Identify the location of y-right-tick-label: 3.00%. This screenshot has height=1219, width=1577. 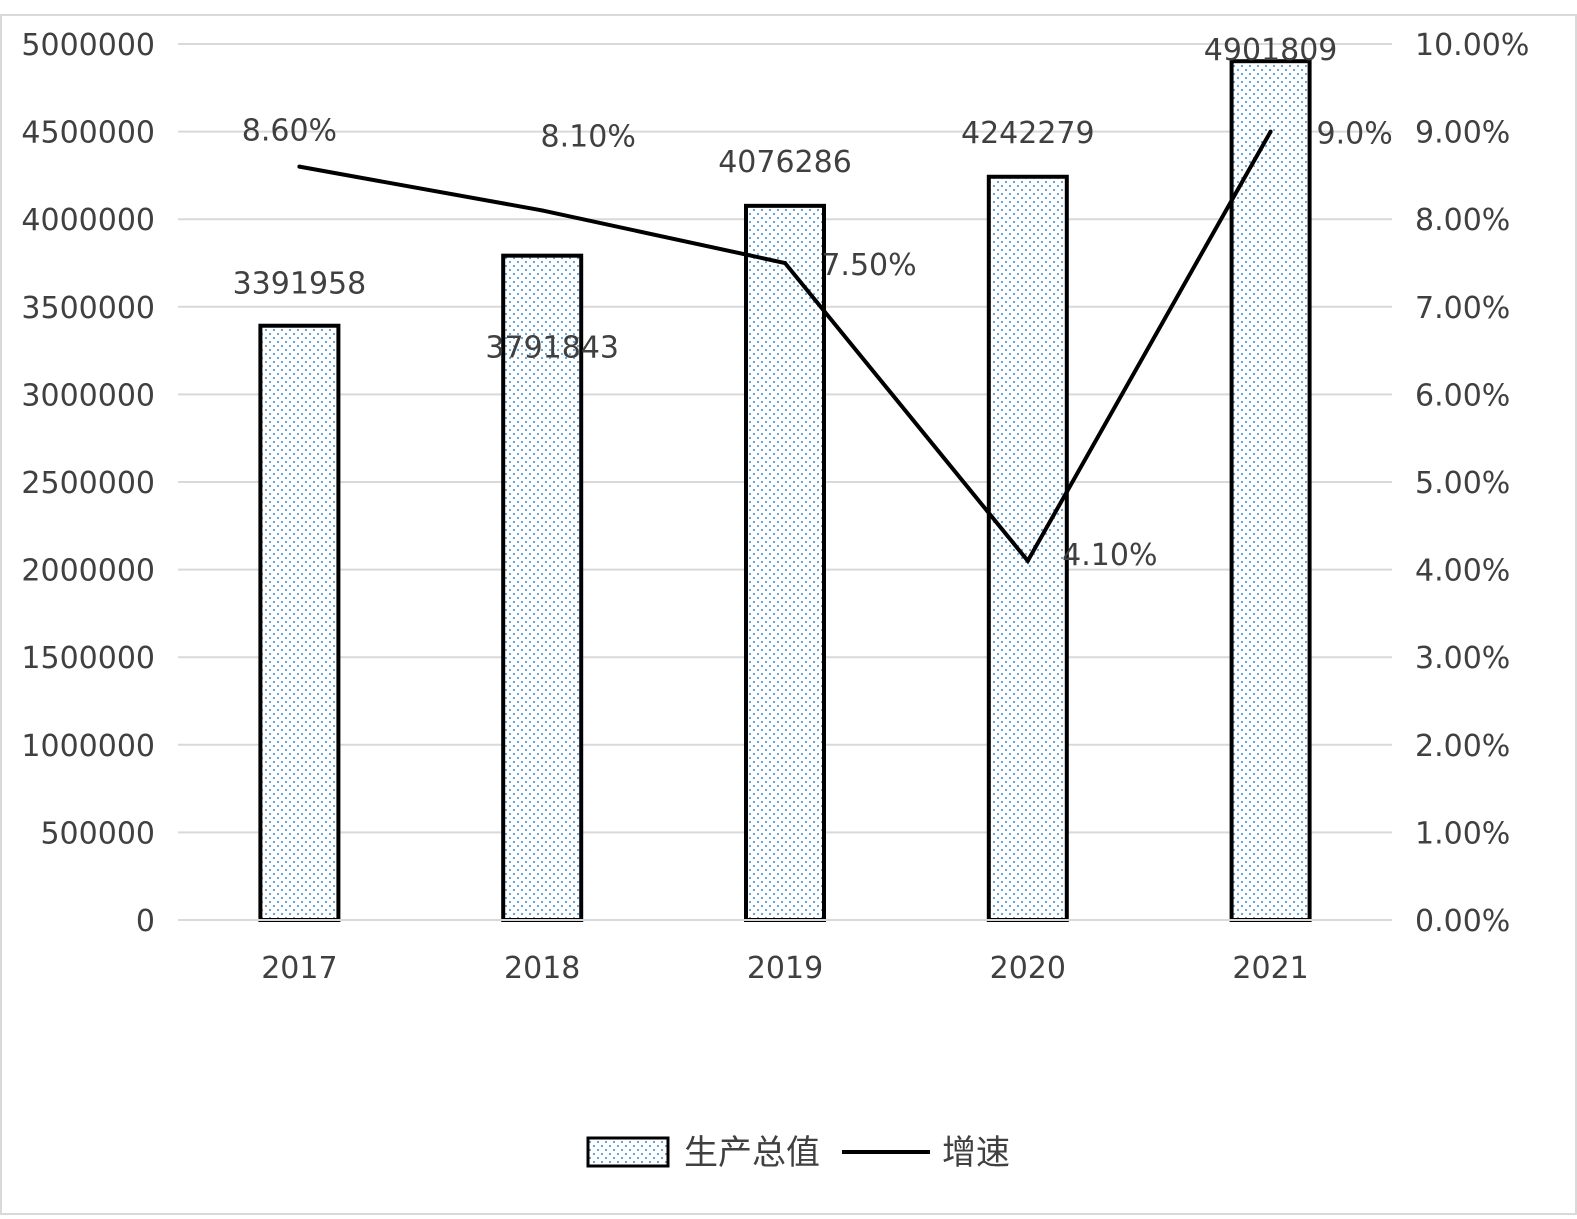
(1462, 658).